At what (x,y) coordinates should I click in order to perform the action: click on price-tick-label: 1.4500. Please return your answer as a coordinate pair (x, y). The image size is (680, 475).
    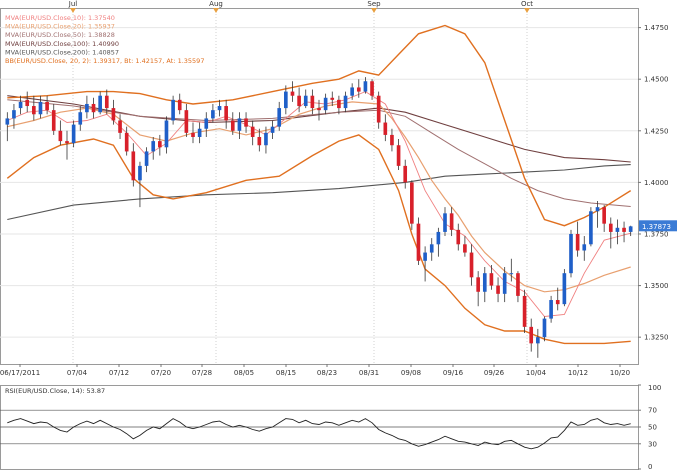
    Looking at the image, I should click on (656, 80).